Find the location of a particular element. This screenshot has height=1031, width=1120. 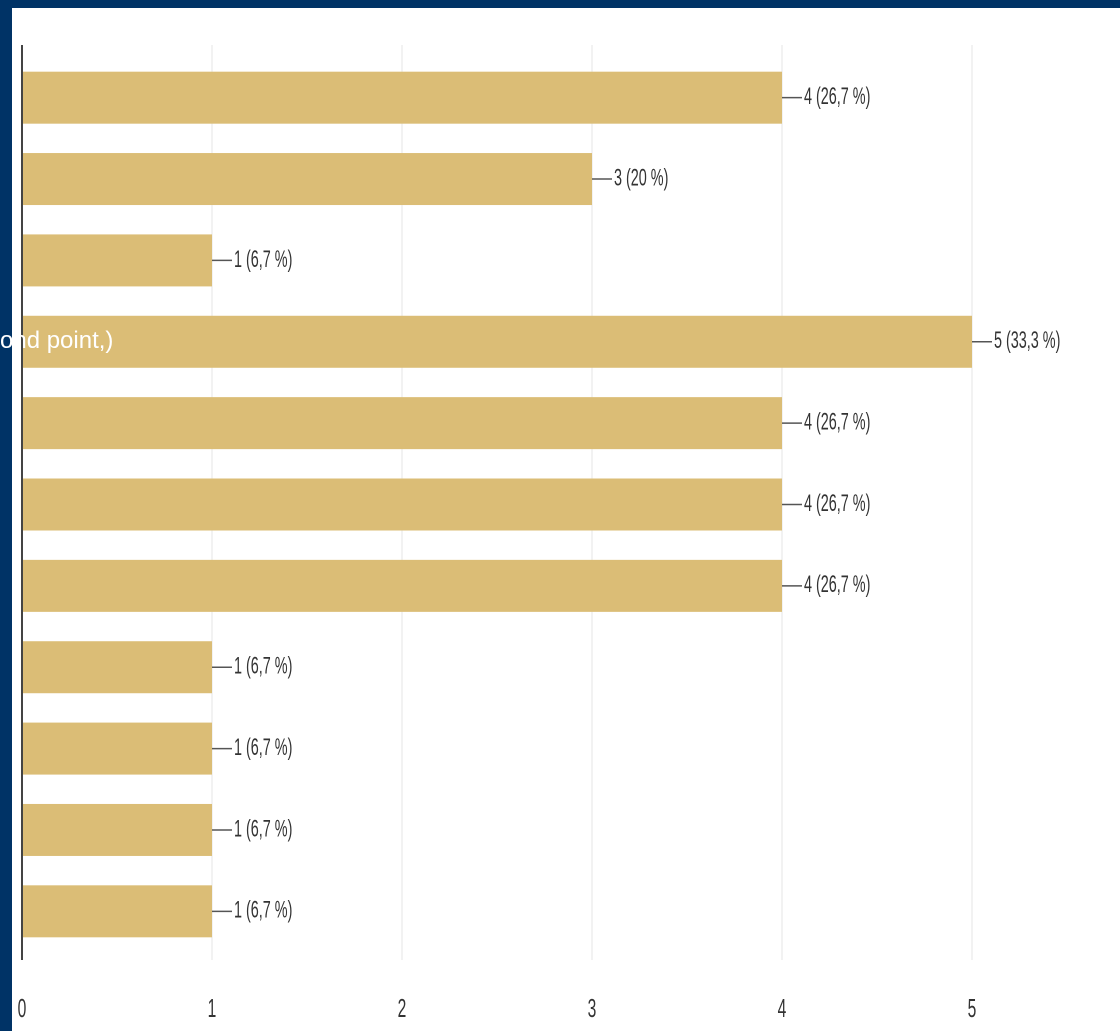

x-tick-label: 5 is located at coordinates (972, 1008).